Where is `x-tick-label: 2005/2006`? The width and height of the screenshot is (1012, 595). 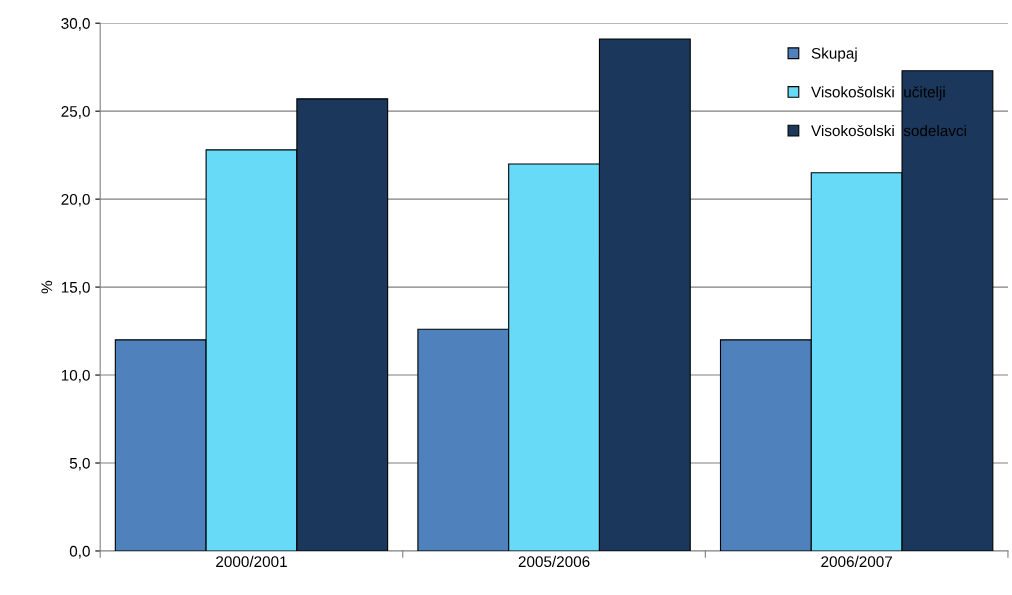
x-tick-label: 2005/2006 is located at coordinates (554, 561).